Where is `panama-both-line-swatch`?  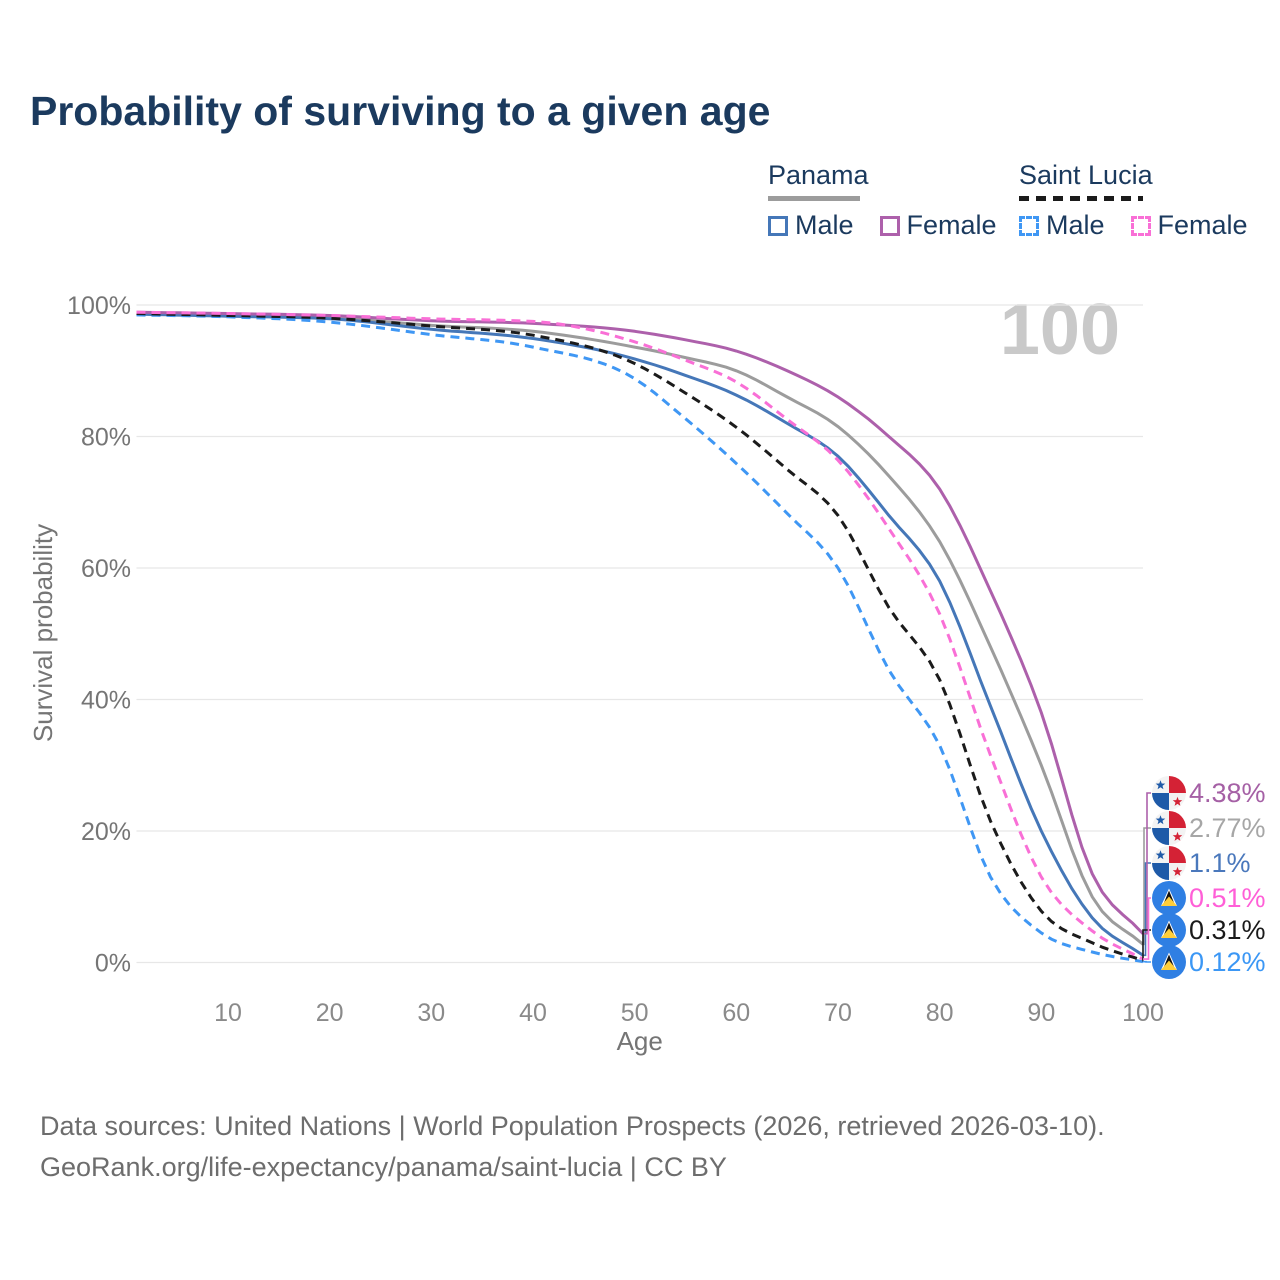 panama-both-line-swatch is located at coordinates (814, 198).